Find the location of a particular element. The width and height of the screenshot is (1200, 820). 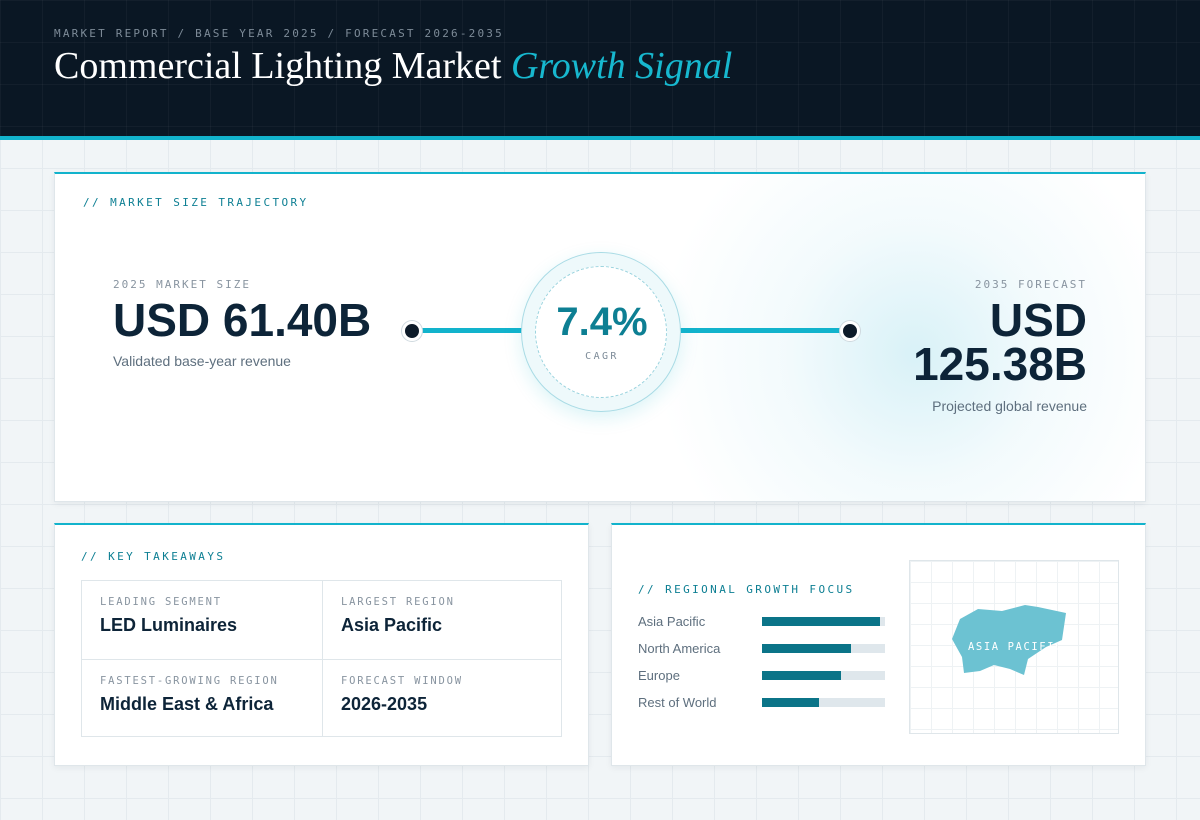

base-year-label: 2025 MARKET SIZE is located at coordinates (182, 284).